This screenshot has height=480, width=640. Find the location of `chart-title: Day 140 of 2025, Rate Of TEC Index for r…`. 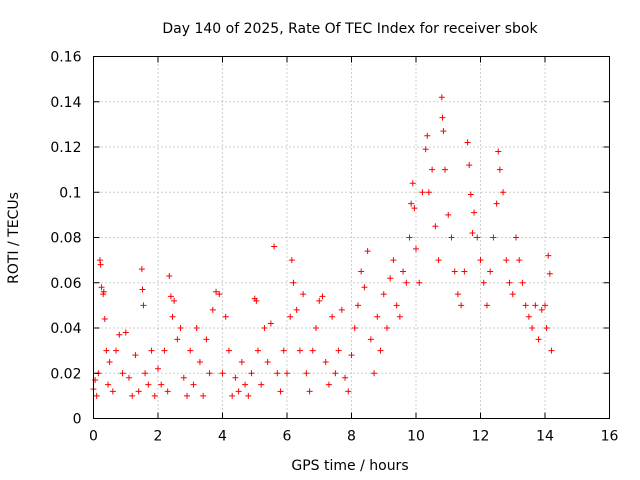

chart-title: Day 140 of 2025, Rate Of TEC Index for r… is located at coordinates (350, 29).